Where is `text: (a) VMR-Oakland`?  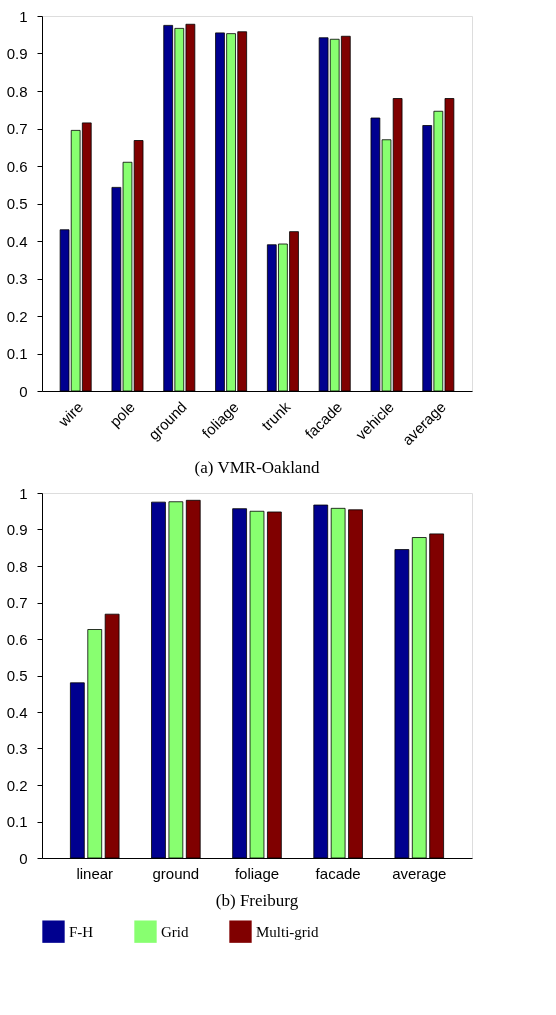 text: (a) VMR-Oakland is located at coordinates (257, 467).